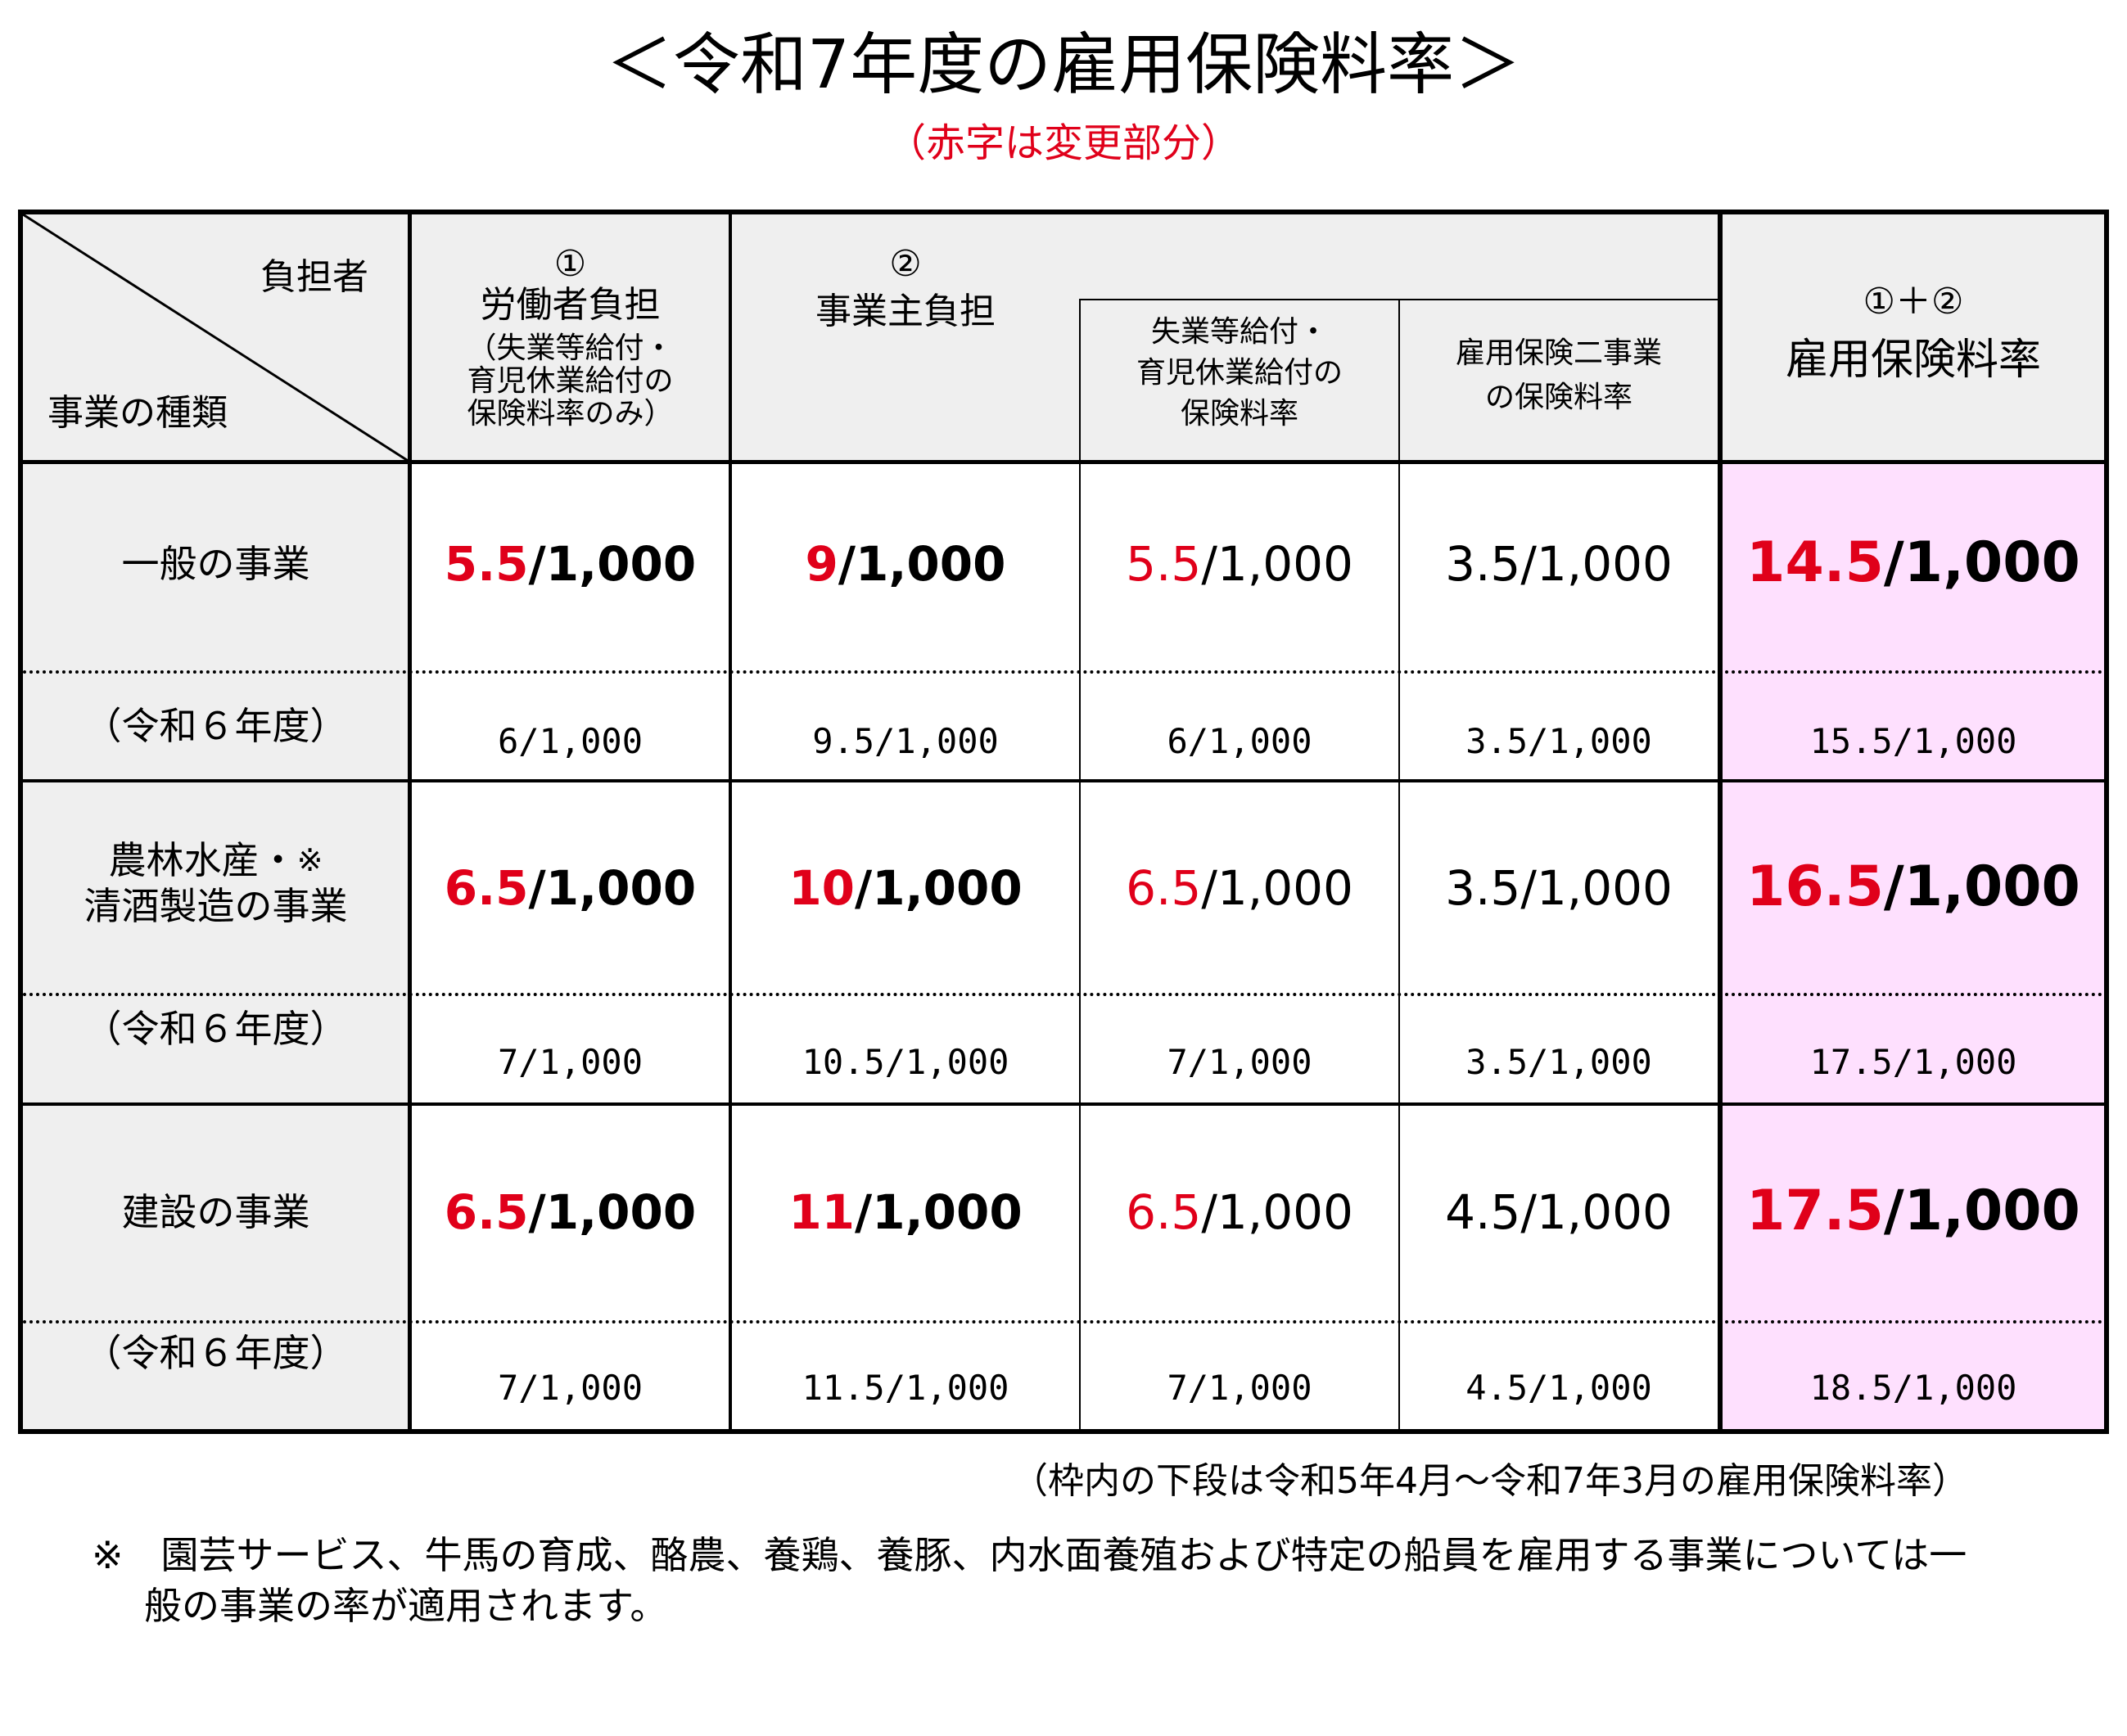  Describe the element at coordinates (1913, 1062) in the screenshot. I see `prev-rate-total: 17.5/1,000` at that location.